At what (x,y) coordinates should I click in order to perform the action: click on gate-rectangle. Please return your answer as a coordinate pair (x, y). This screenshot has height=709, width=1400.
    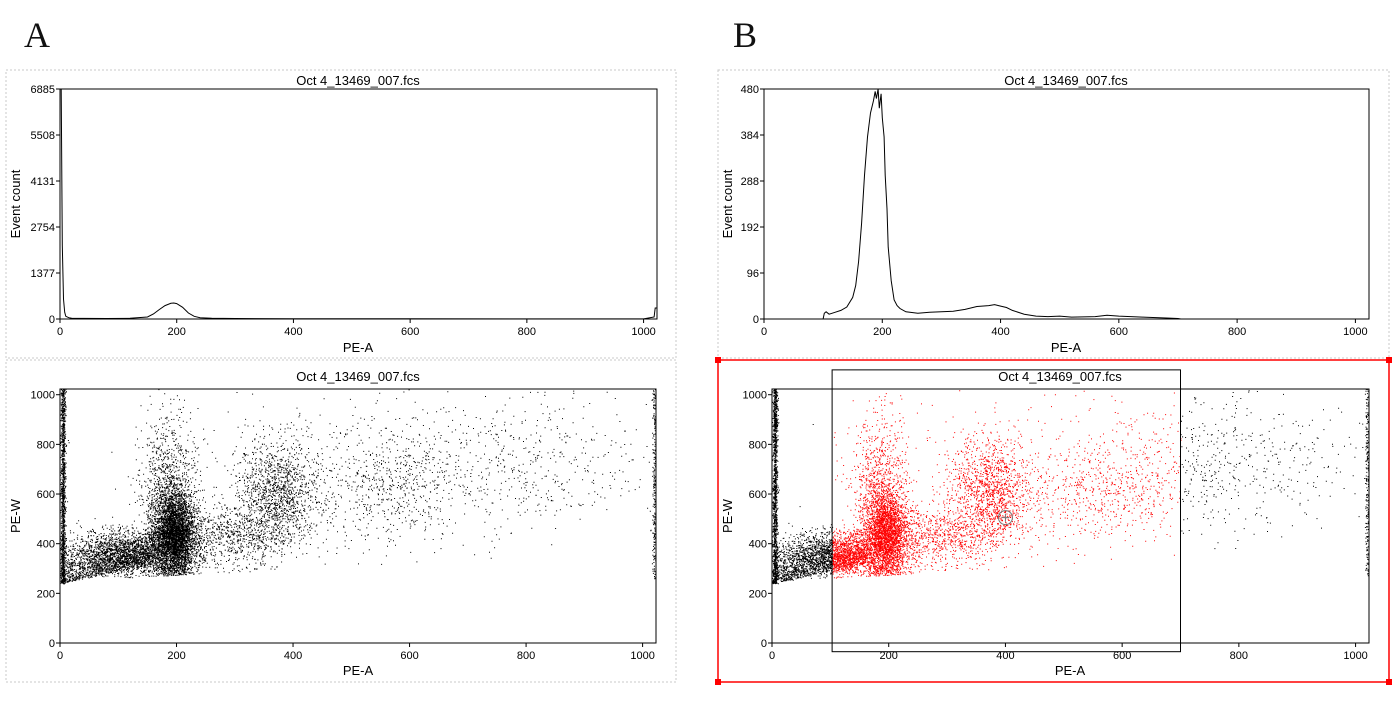
    Looking at the image, I should click on (1006, 511).